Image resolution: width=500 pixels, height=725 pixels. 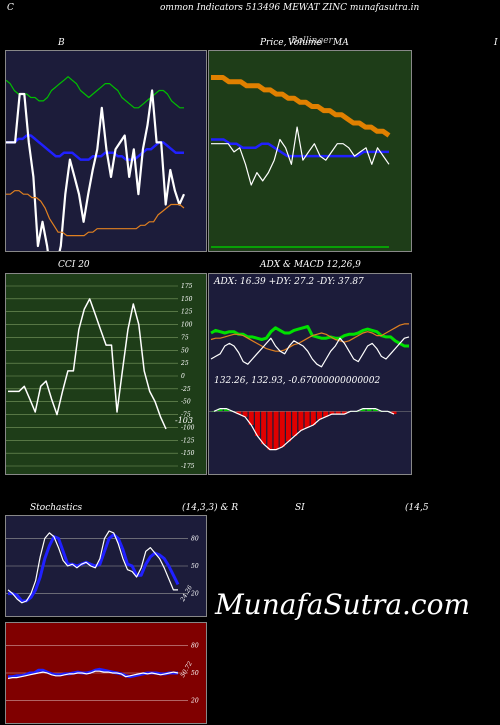 What do you see at coordinates (273, 43) in the screenshot?
I see `price-title-a: Price,` at bounding box center [273, 43].